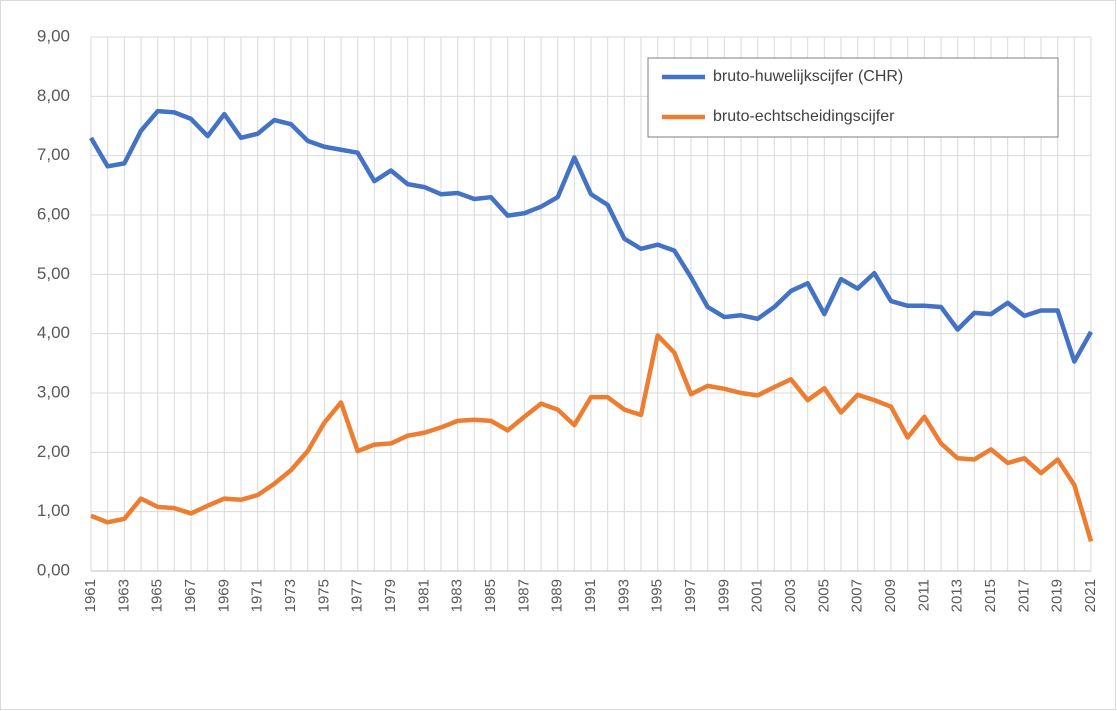 This screenshot has height=711, width=1117. I want to click on x-tick-label: 1999, so click(723, 595).